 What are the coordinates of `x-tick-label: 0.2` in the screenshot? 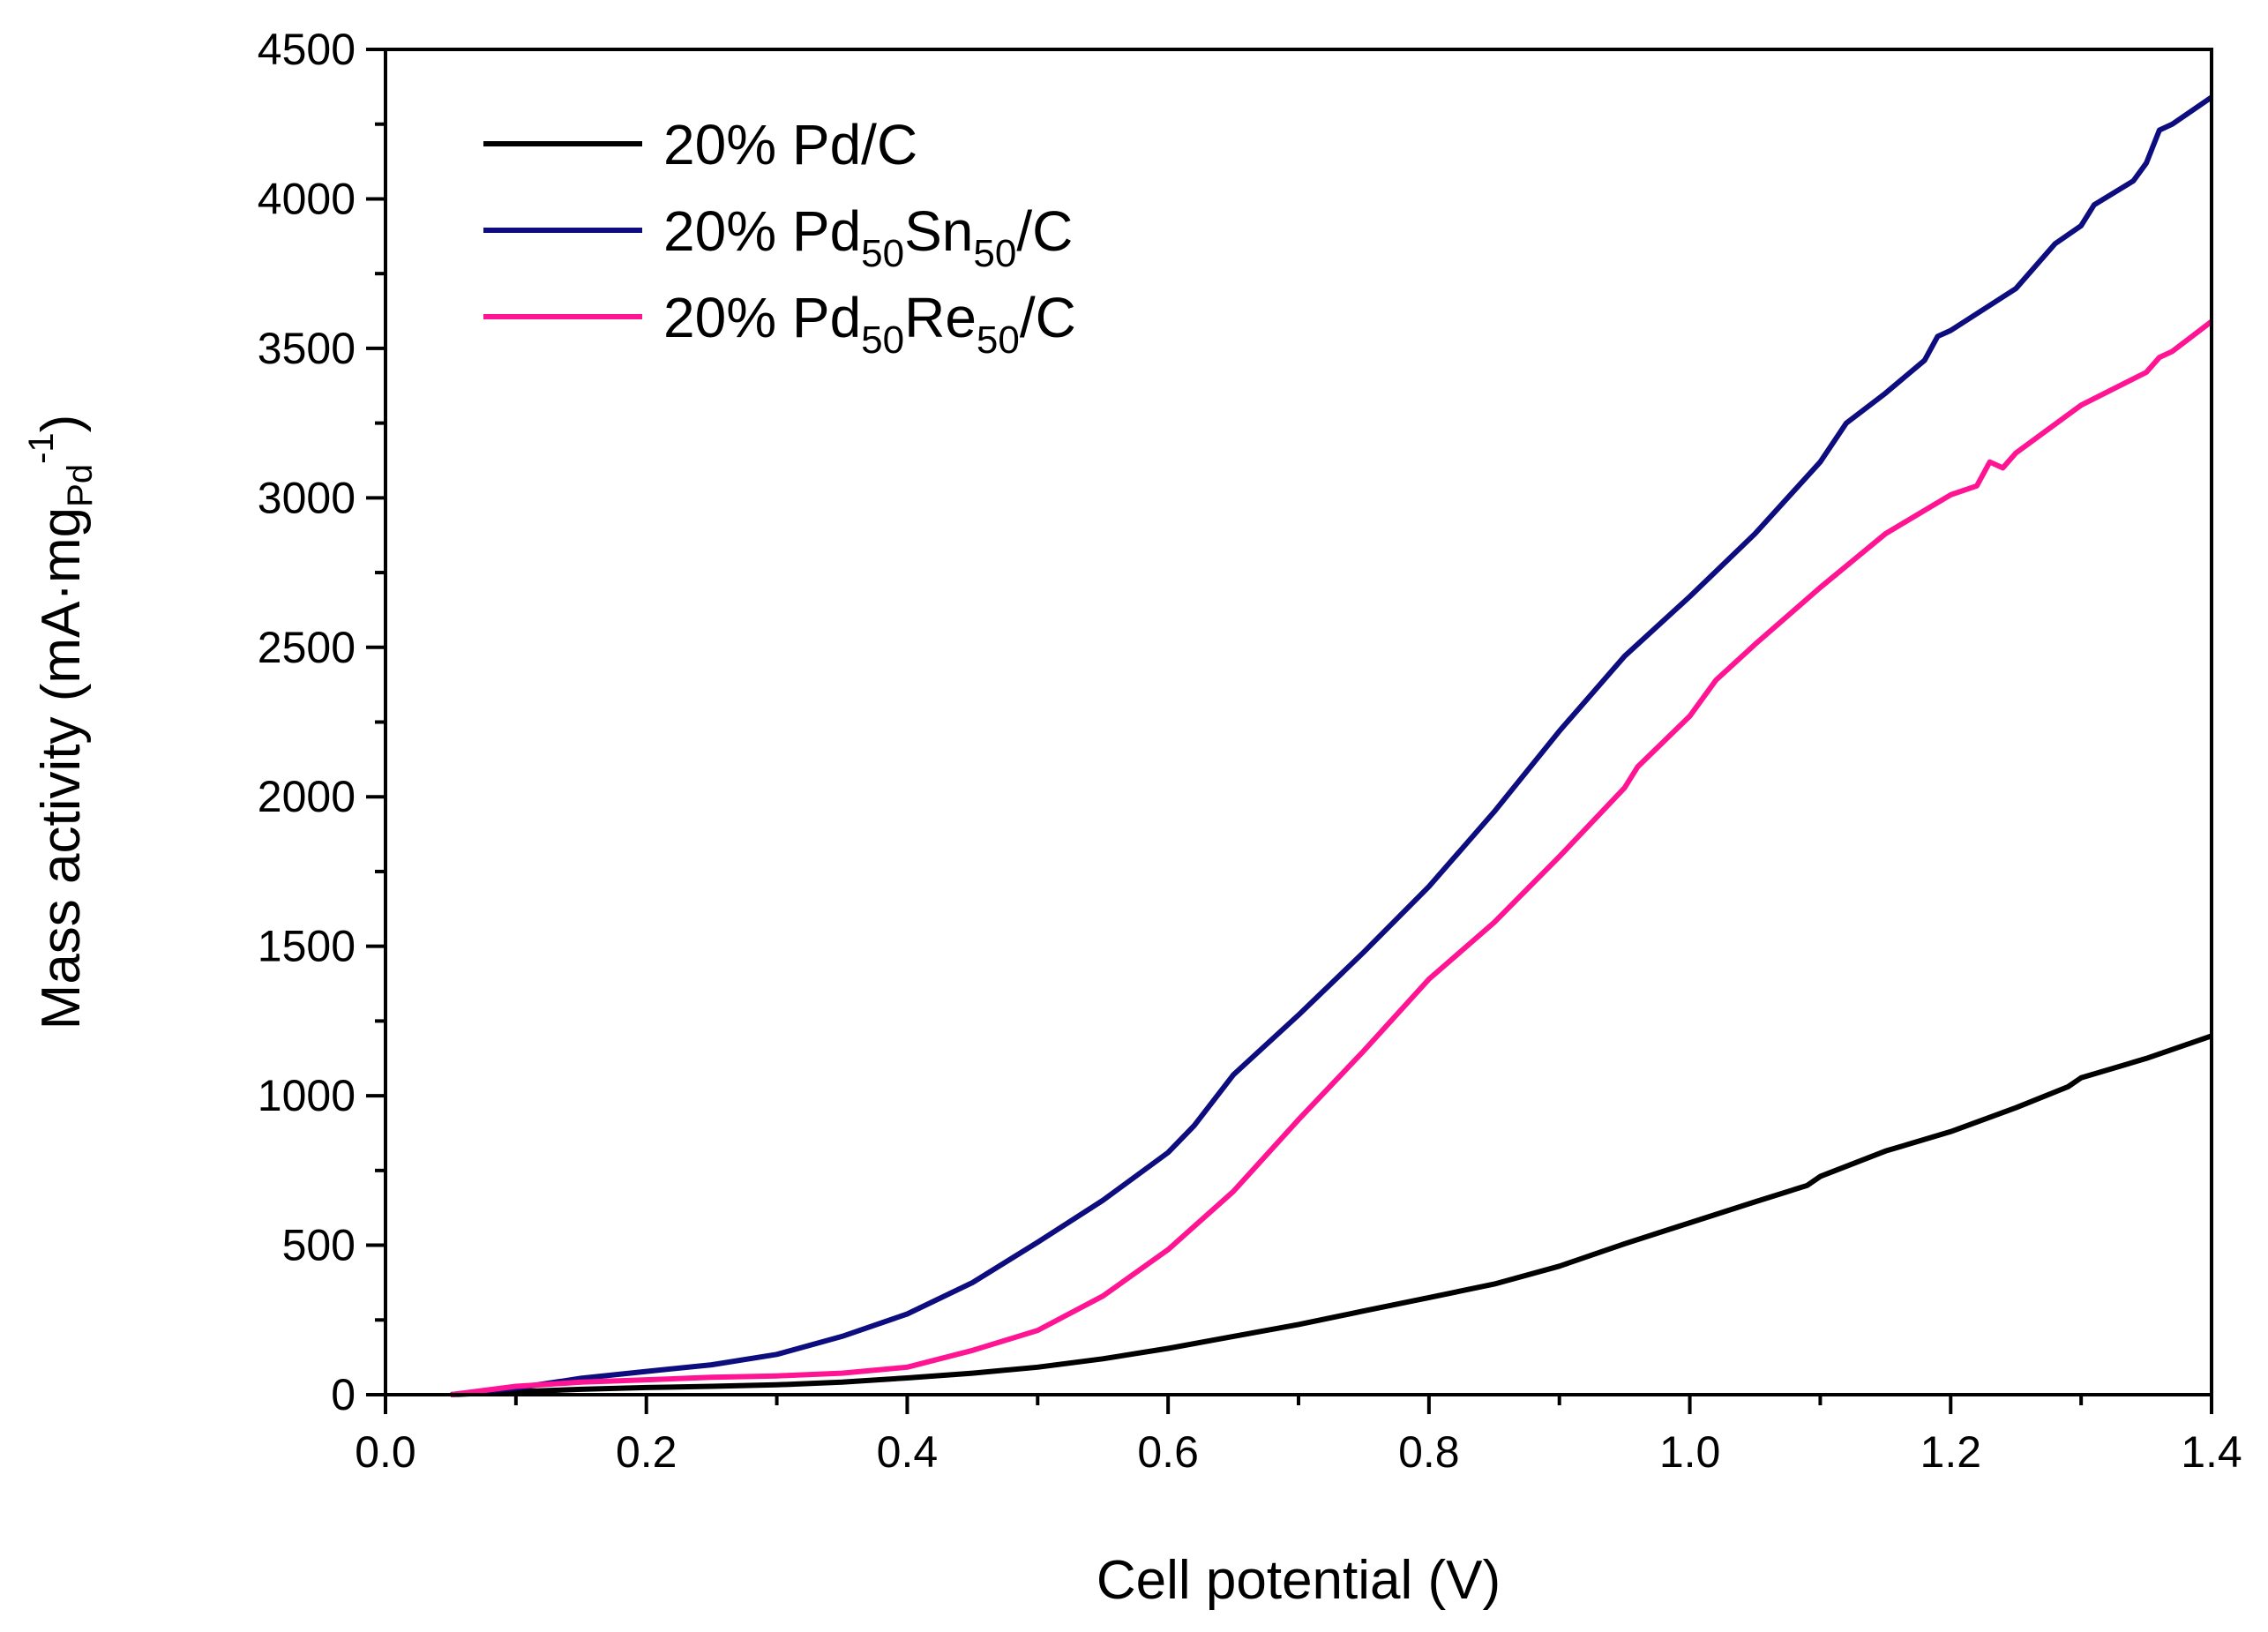 It's located at (646, 1452).